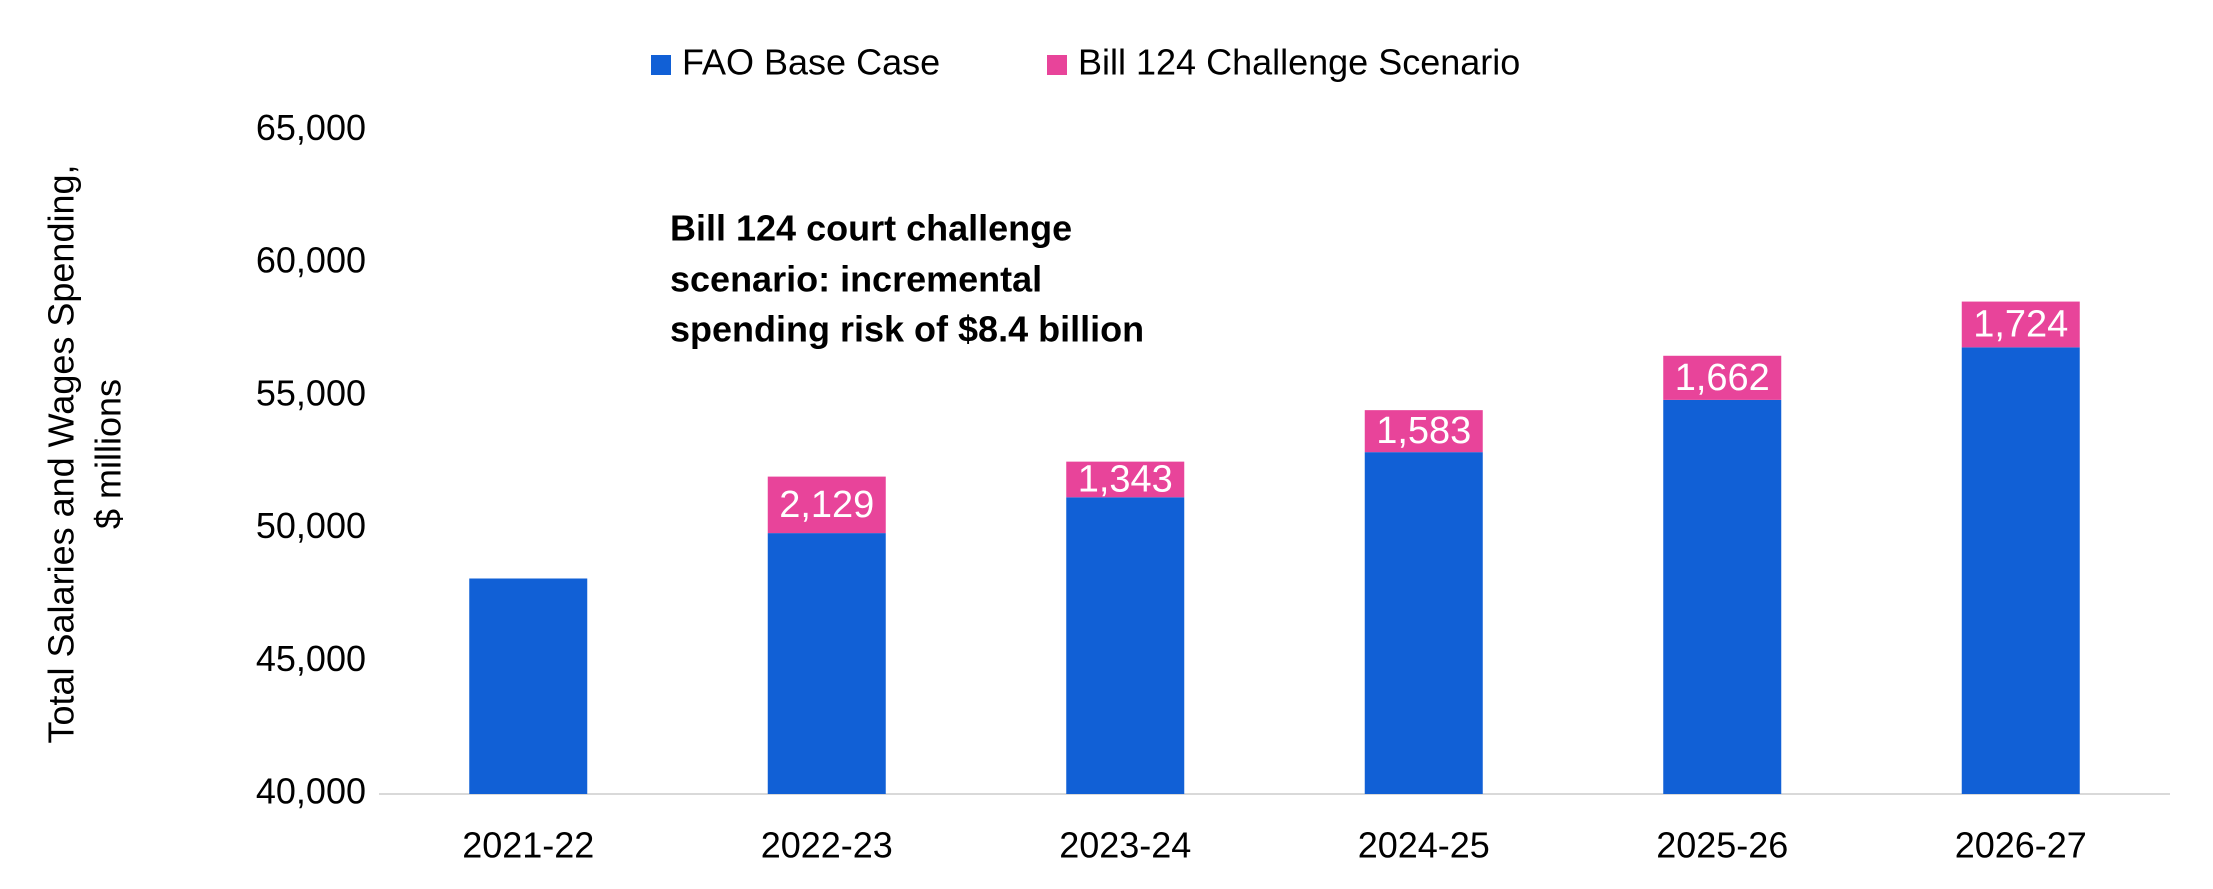 This screenshot has width=2213, height=889. What do you see at coordinates (311, 392) in the screenshot?
I see `y-tick-label: 55,000` at bounding box center [311, 392].